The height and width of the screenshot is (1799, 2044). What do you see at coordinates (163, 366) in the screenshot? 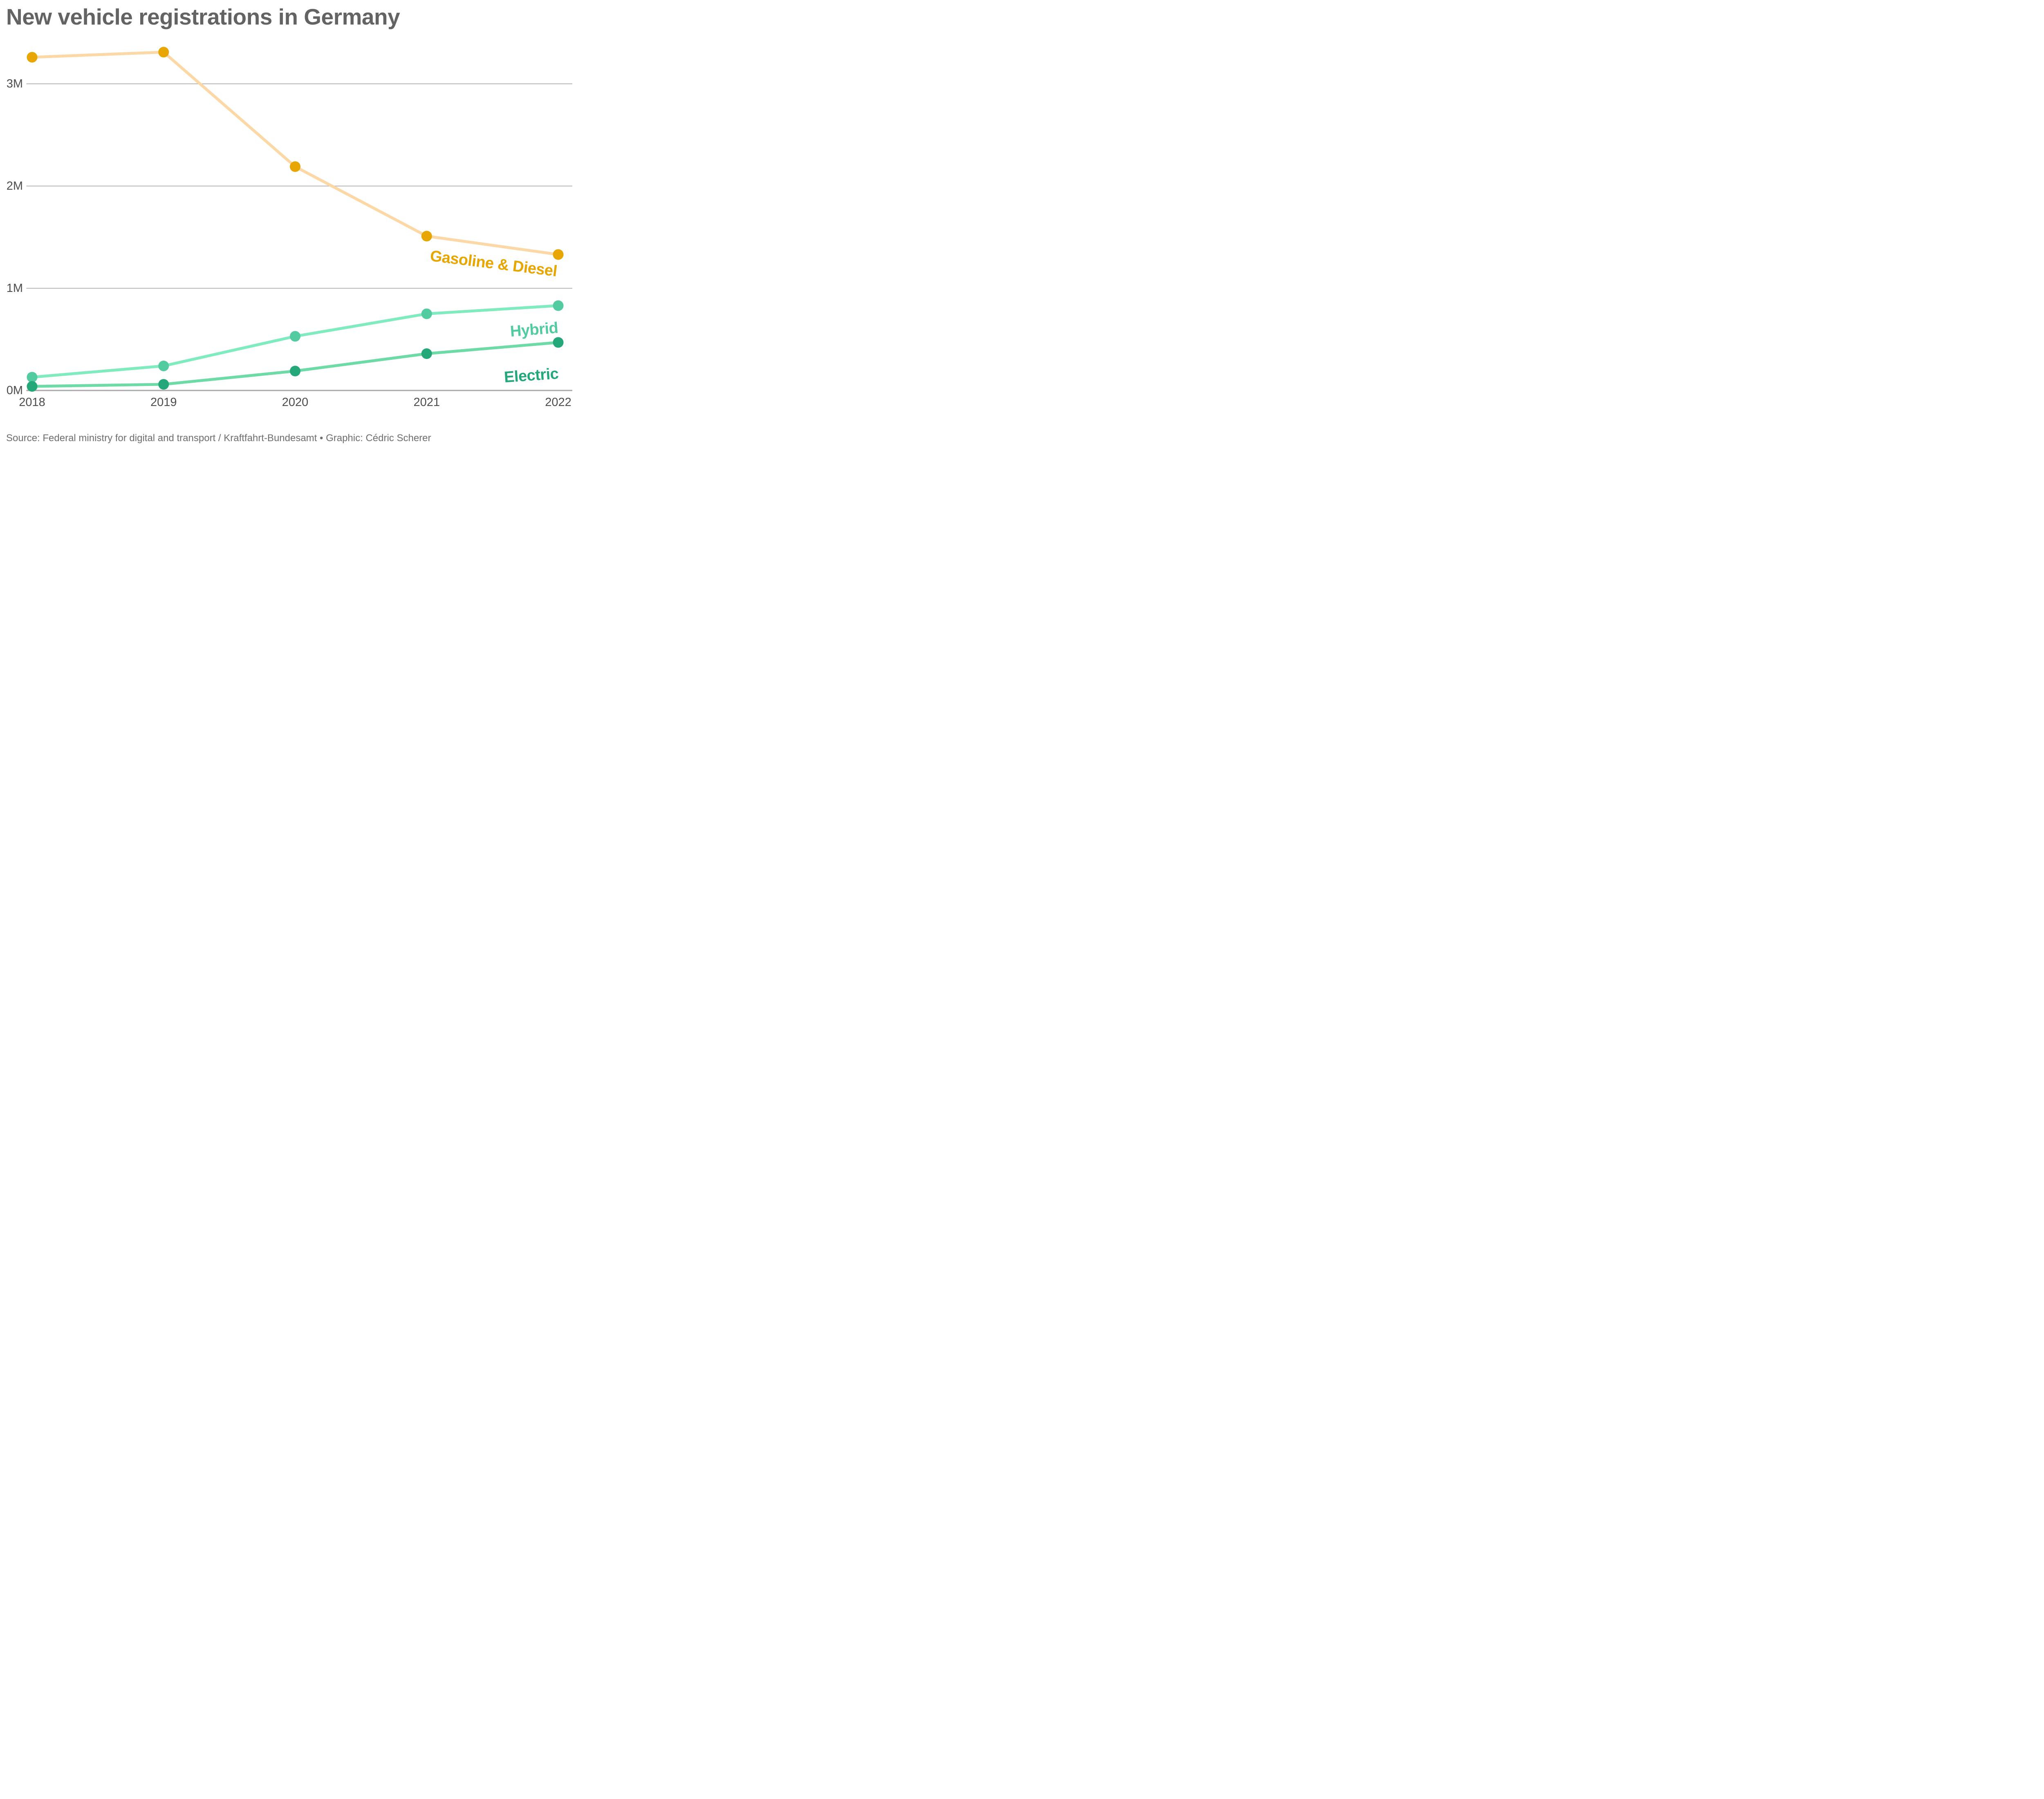
I see `series-point-hybrid-2019` at bounding box center [163, 366].